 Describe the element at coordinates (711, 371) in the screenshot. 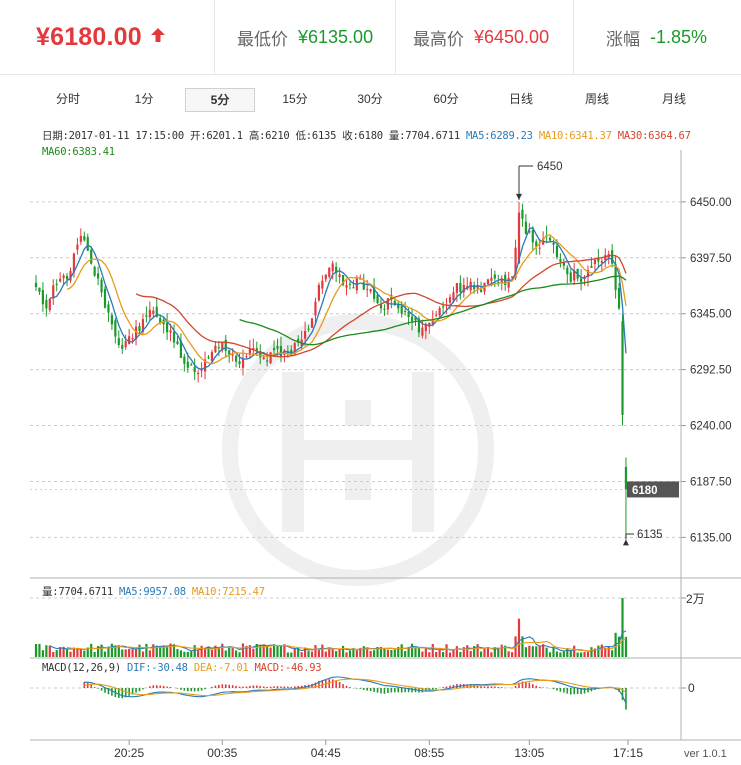

I see `price-tick-label: 6292.50` at that location.